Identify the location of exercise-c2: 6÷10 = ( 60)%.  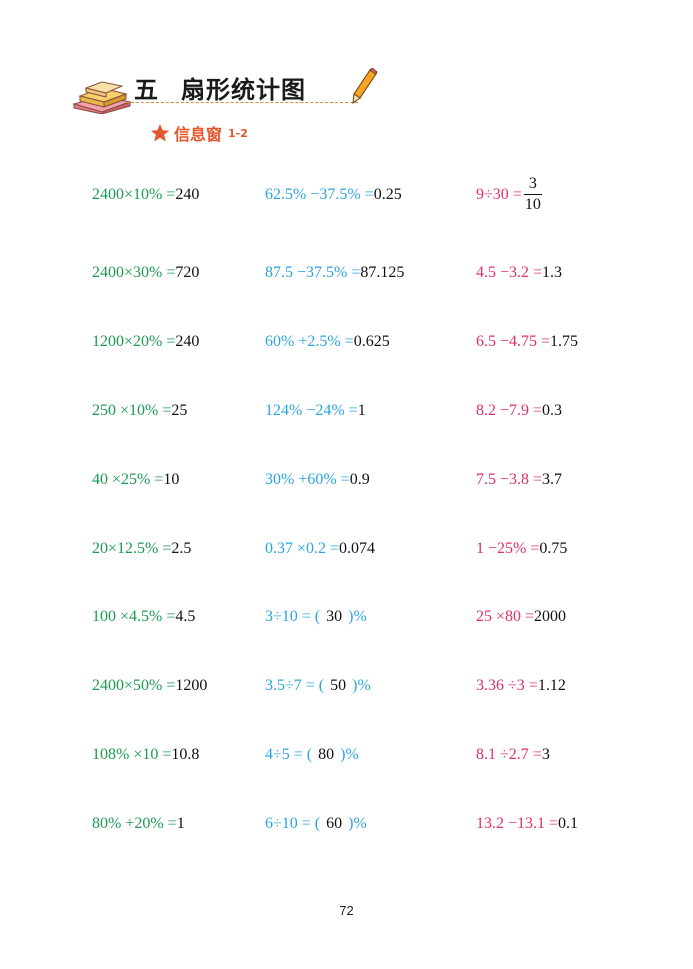
(316, 824).